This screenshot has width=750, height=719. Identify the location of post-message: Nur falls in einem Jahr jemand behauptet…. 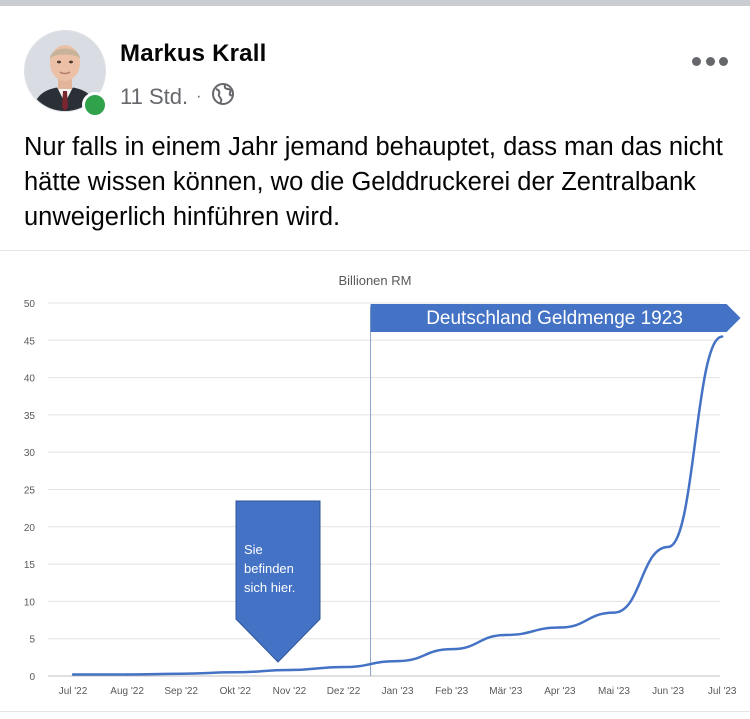
(373, 182).